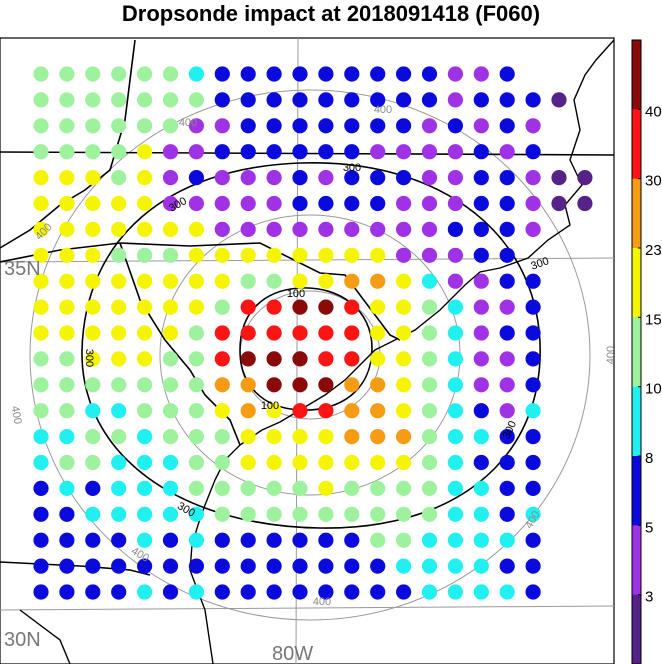  I want to click on colorbar-label: 15, so click(653, 319).